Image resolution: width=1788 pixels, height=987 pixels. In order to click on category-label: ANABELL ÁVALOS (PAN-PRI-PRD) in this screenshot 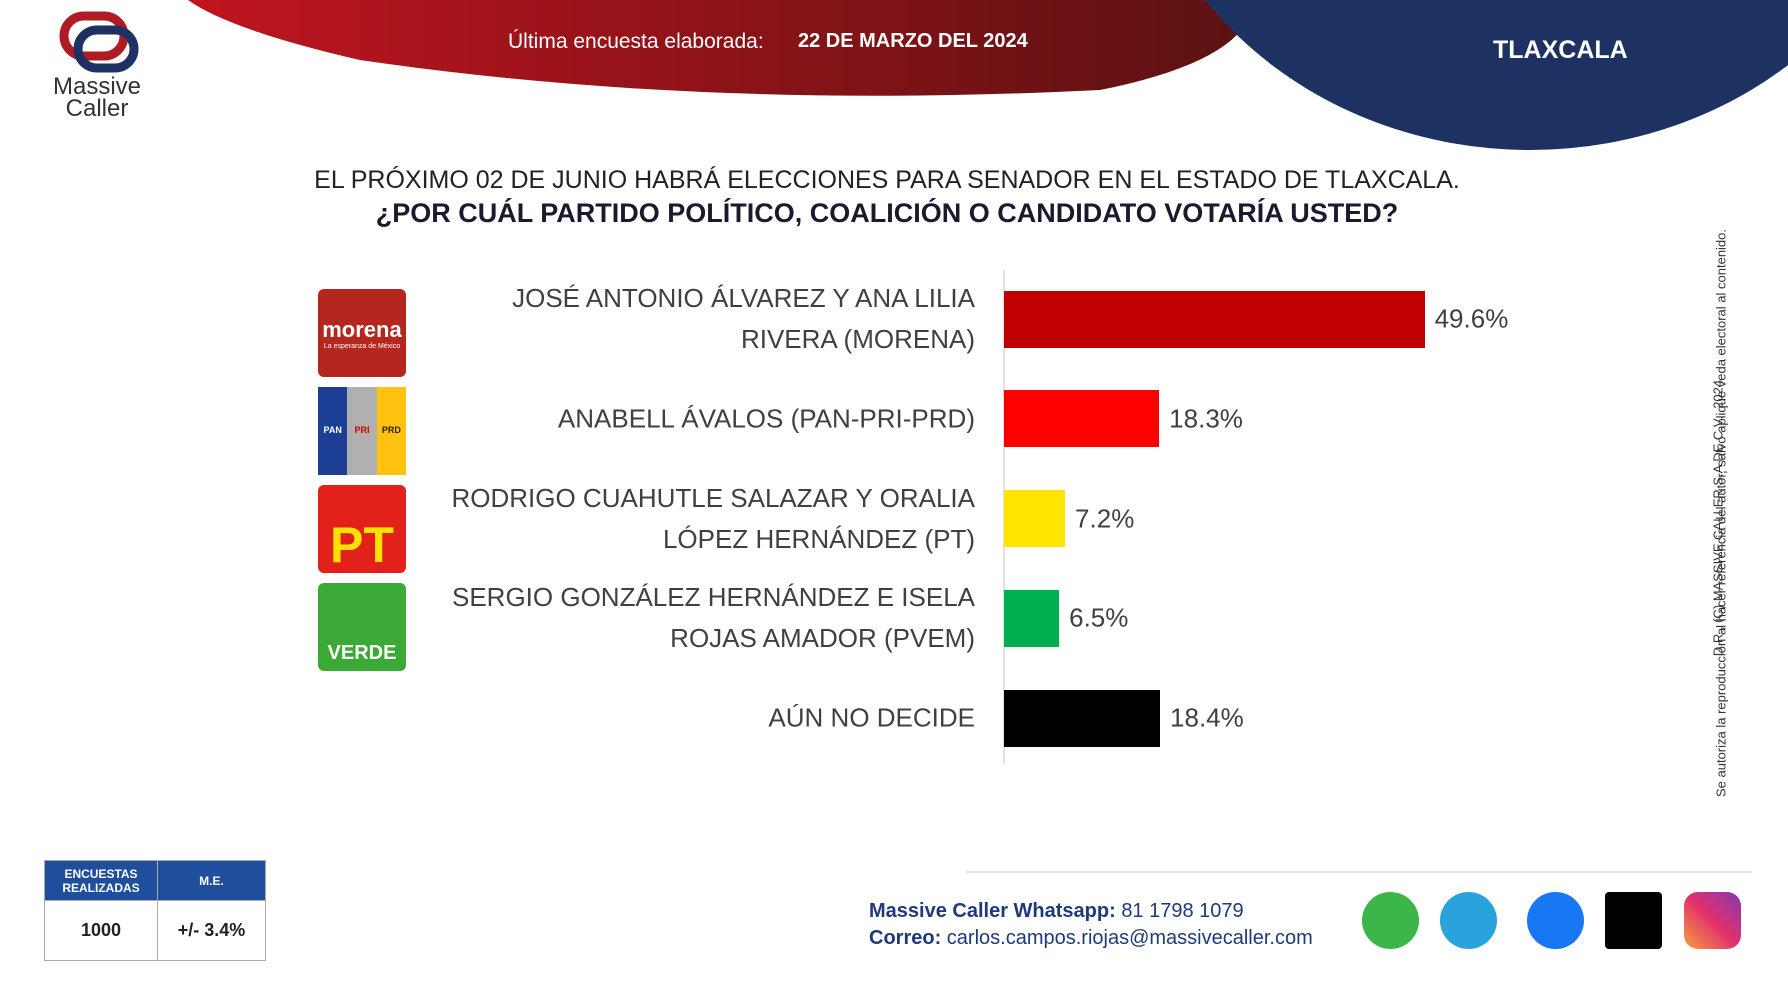, I will do `click(766, 418)`.